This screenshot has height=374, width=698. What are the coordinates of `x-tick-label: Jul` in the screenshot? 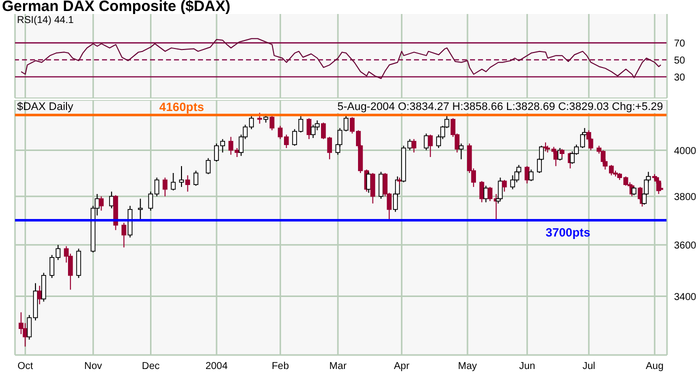 It's located at (589, 366).